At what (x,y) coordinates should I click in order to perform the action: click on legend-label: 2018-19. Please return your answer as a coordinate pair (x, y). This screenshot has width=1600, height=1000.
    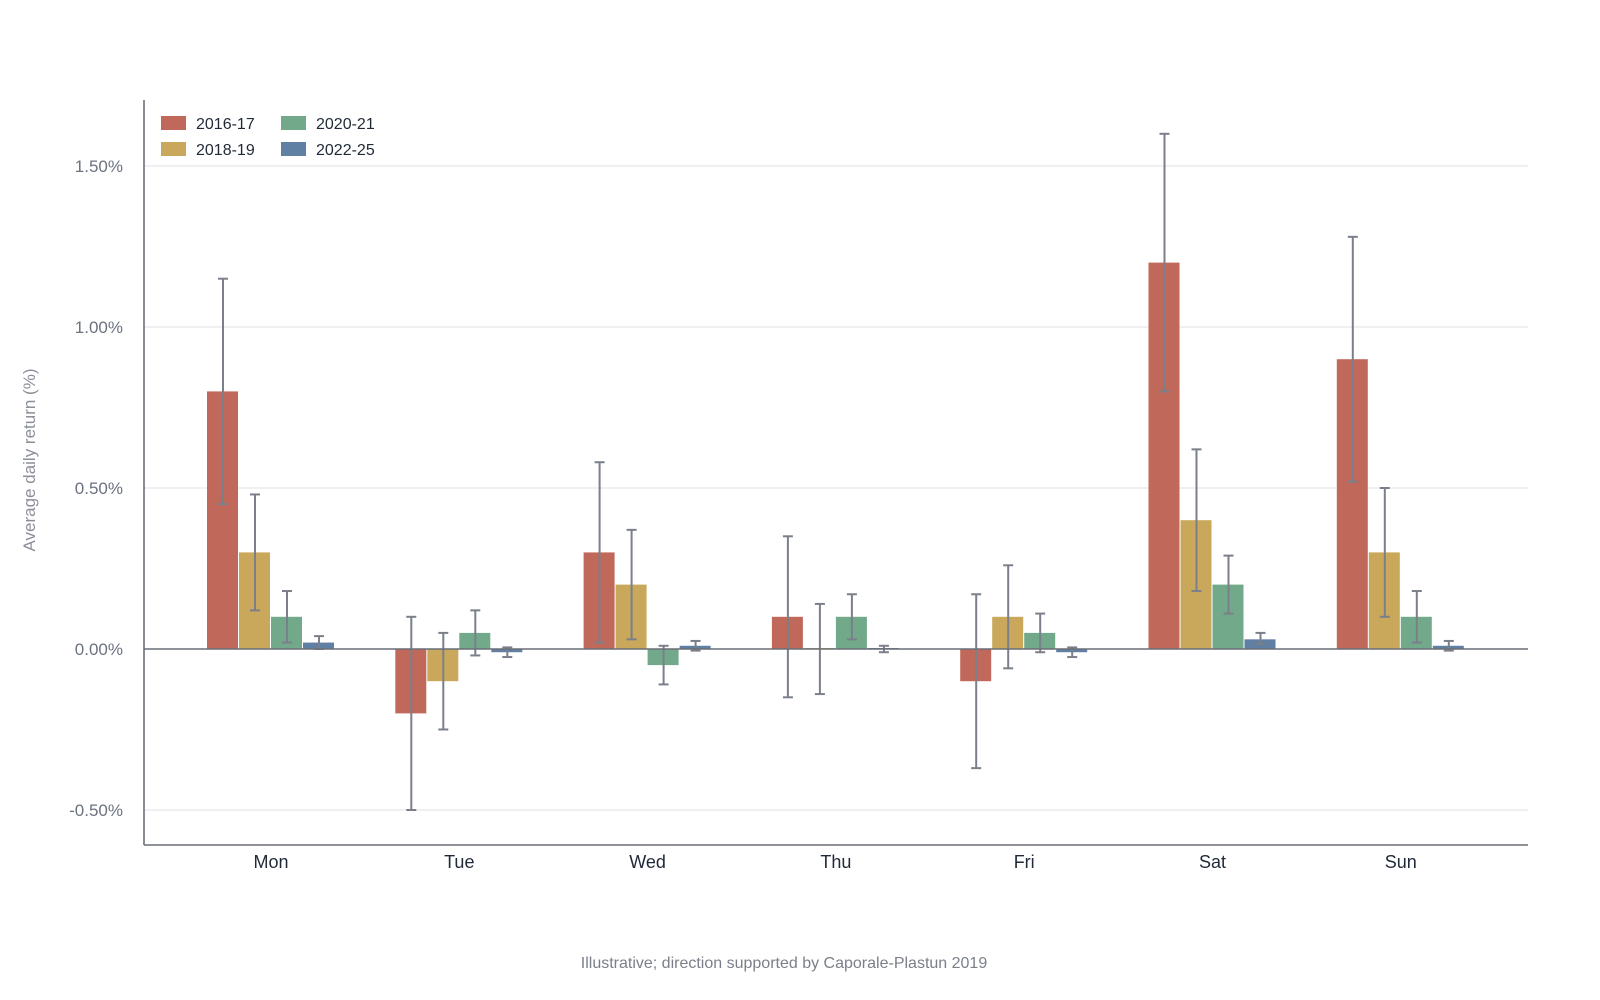
    Looking at the image, I should click on (225, 150).